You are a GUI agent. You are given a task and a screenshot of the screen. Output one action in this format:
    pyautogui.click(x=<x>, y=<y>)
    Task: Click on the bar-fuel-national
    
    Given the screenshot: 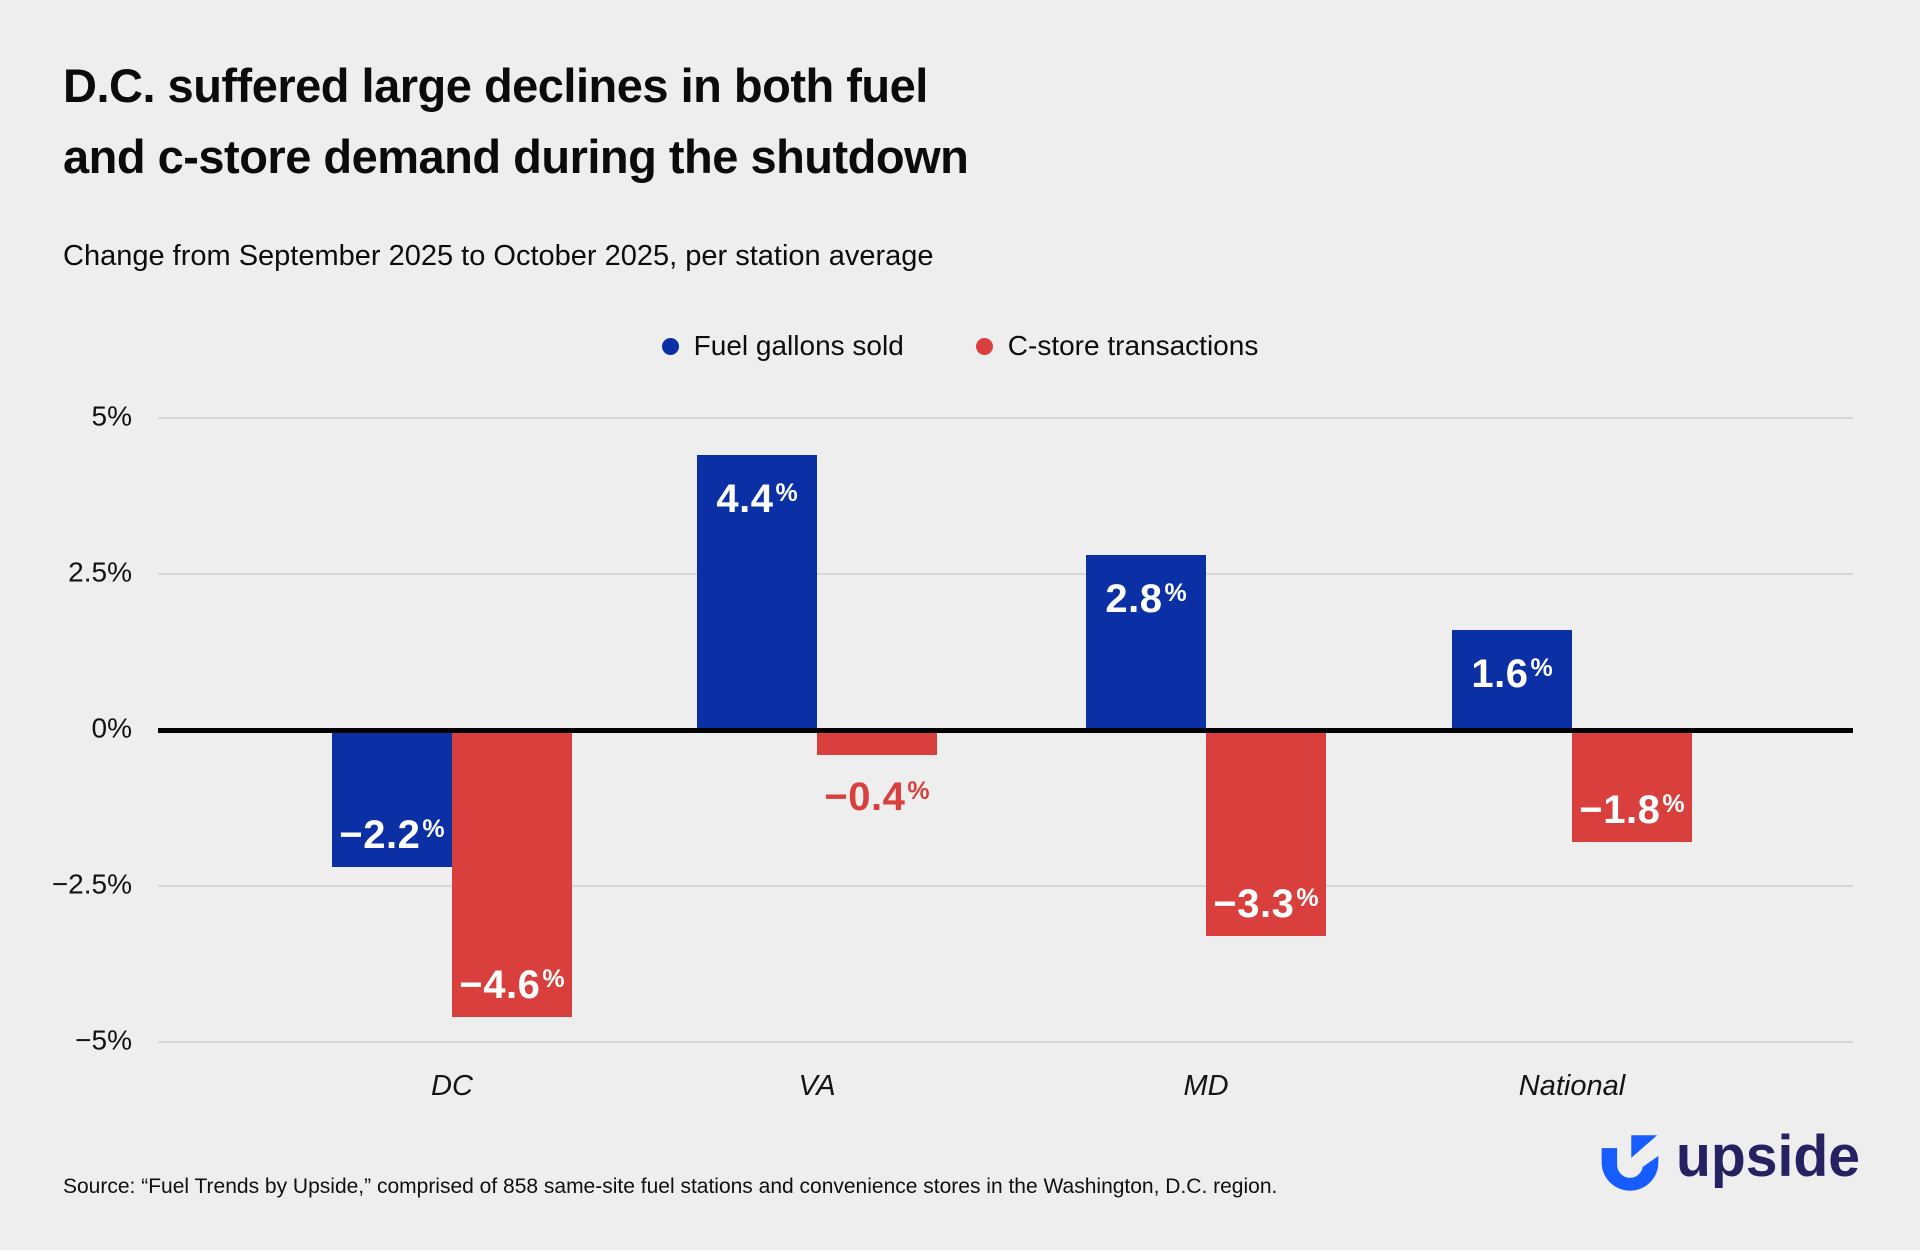 What is the action you would take?
    pyautogui.click(x=1512, y=680)
    